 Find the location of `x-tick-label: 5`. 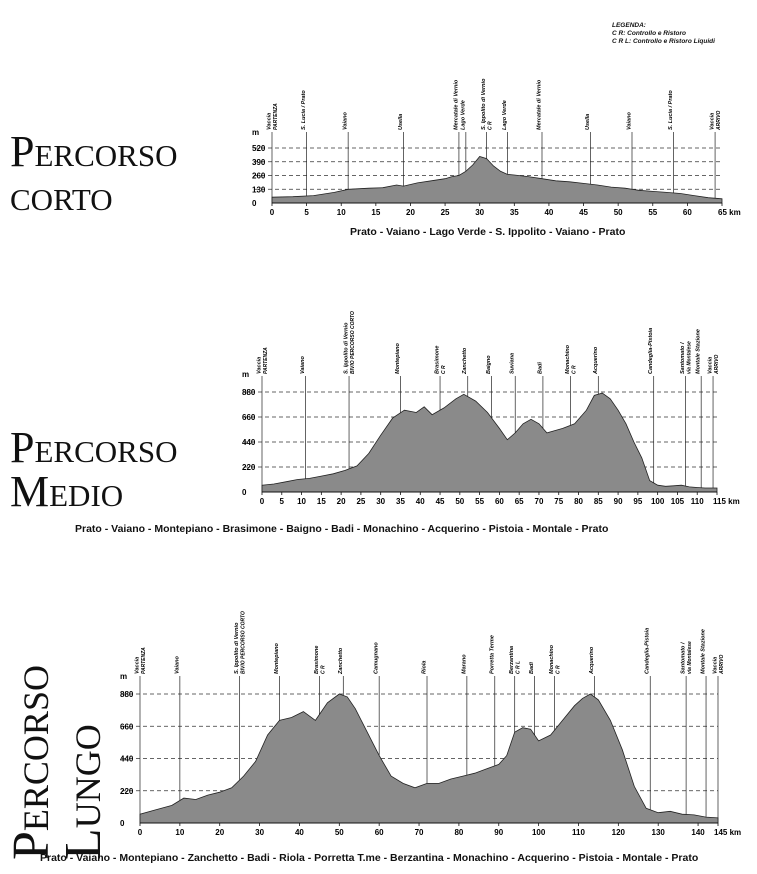

x-tick-label: 5 is located at coordinates (282, 501).